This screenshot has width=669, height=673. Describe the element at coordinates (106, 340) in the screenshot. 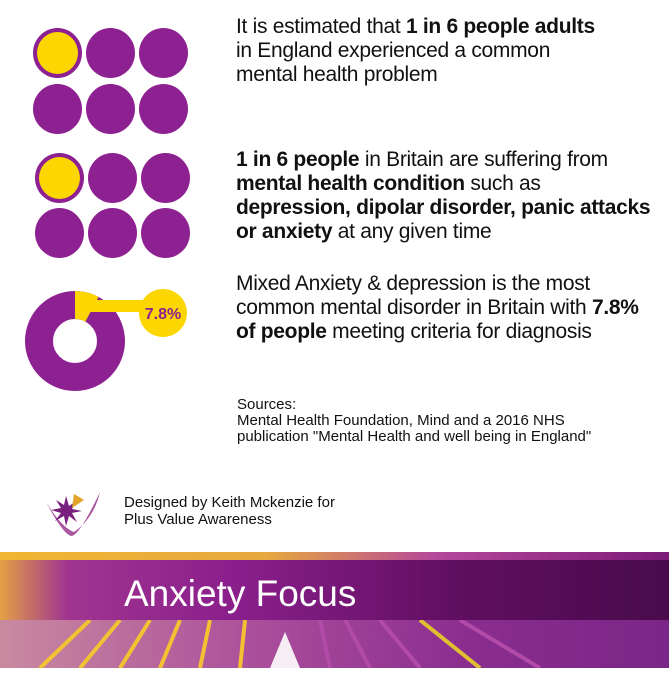

I see `donut-chart: 7.8%` at that location.